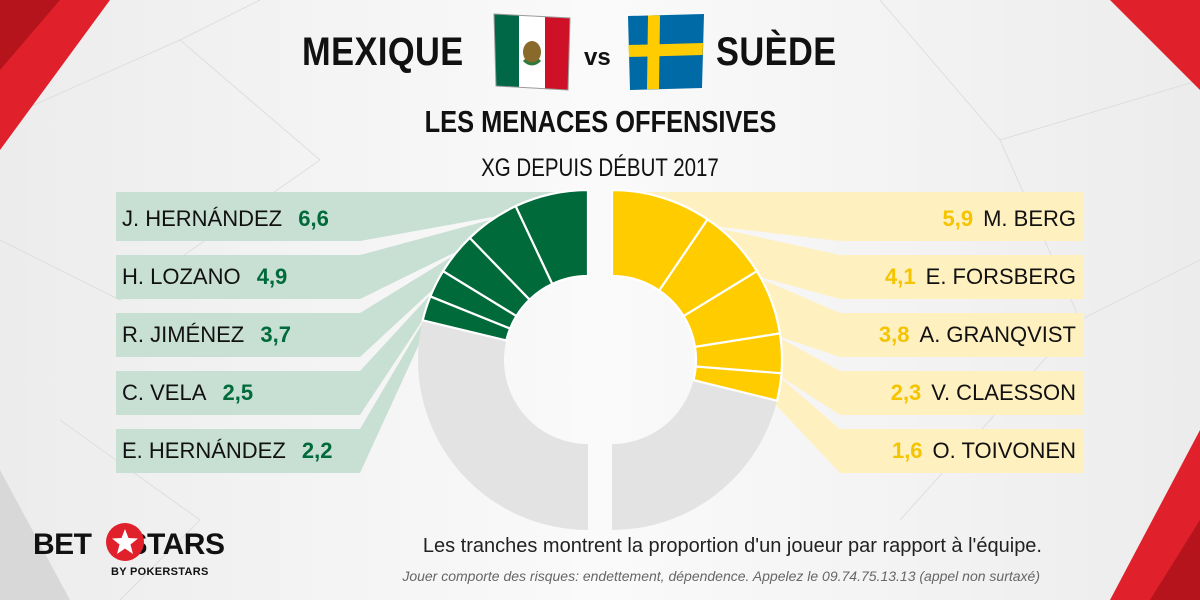 The width and height of the screenshot is (1200, 600). I want to click on sweden-player-label: 2,3 V. CLAESSON, so click(983, 393).